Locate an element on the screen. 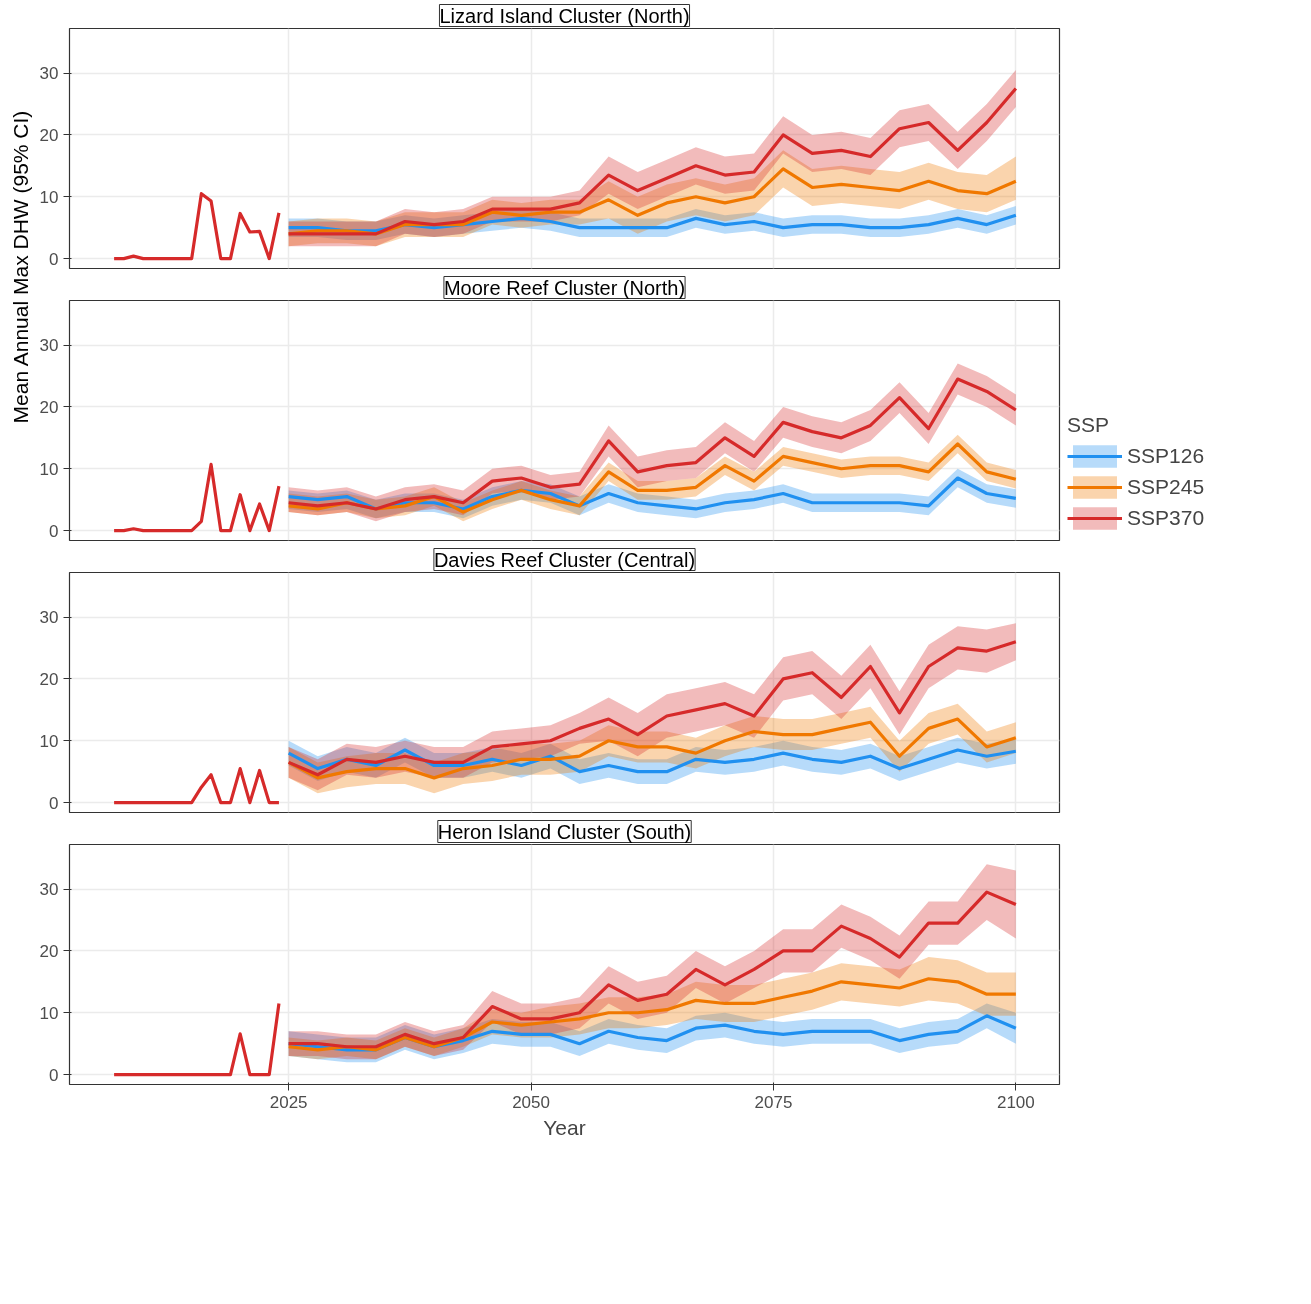 This screenshot has height=1304, width=1311. legend-label: SSP126 is located at coordinates (1166, 456).